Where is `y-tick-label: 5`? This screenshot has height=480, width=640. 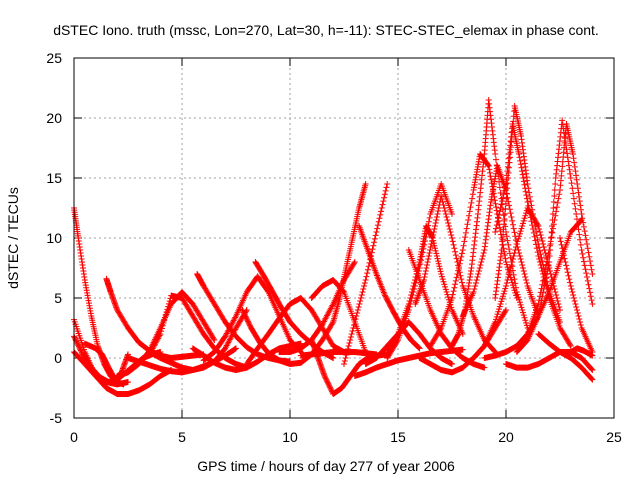 y-tick-label: 5 is located at coordinates (58, 298).